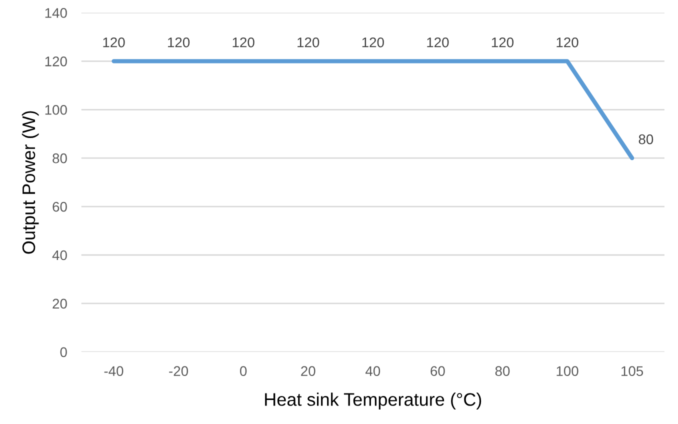 This screenshot has height=424, width=678. What do you see at coordinates (63, 352) in the screenshot?
I see `y-tick-label: 0` at bounding box center [63, 352].